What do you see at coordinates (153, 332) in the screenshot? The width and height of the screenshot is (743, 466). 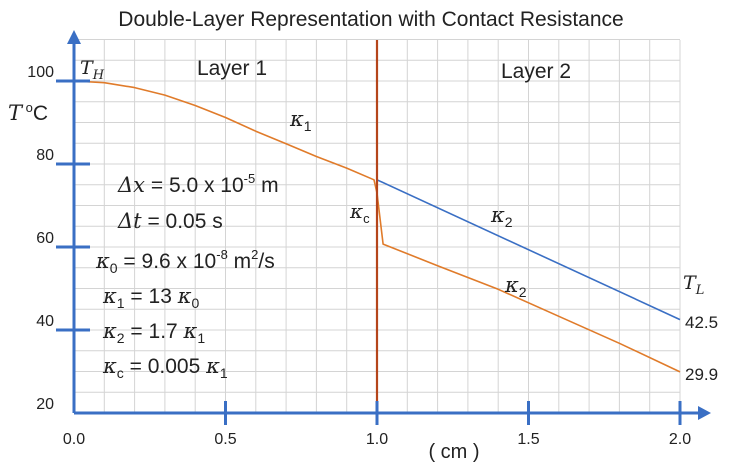 I see `annotation-kappa2: κ2 = 1.7 κ1` at bounding box center [153, 332].